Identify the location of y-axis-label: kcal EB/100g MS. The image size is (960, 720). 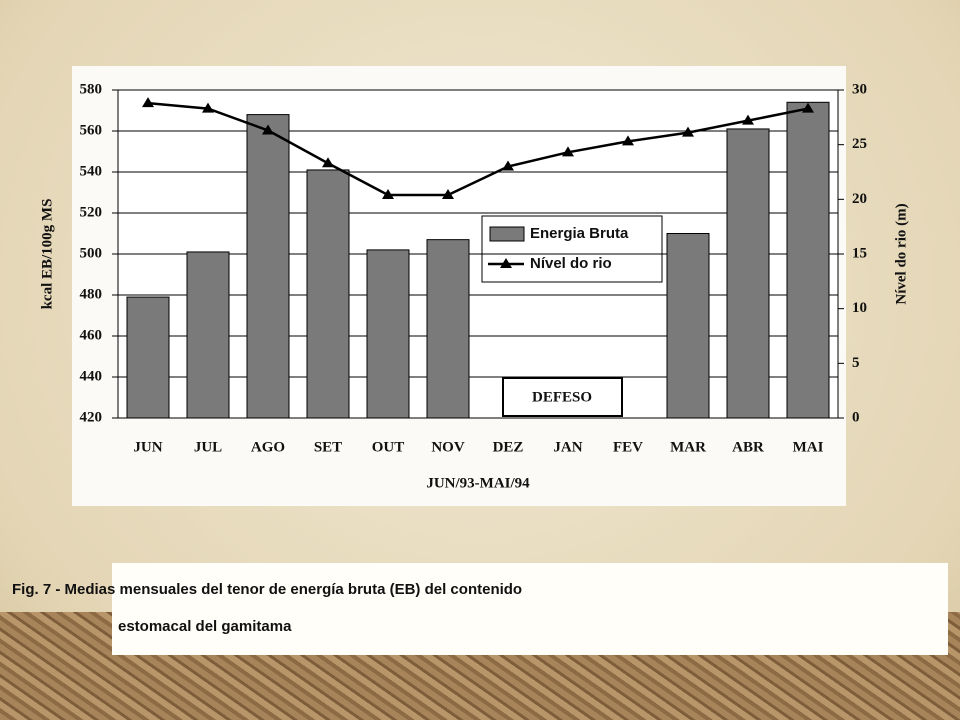
(47, 254).